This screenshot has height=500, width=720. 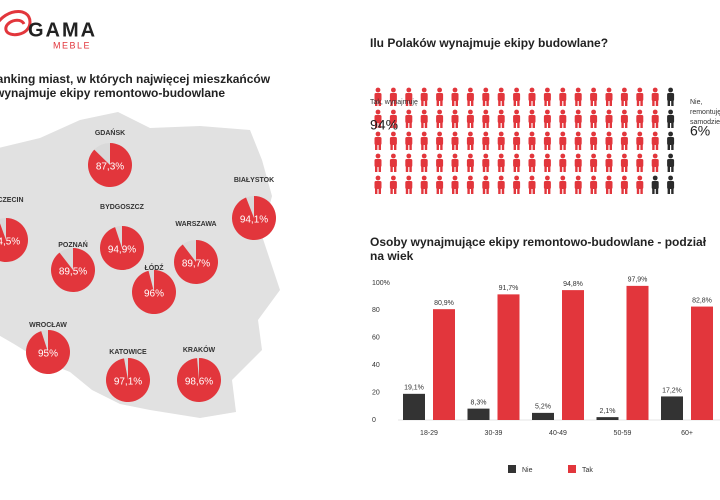 What do you see at coordinates (254, 180) in the screenshot?
I see `city-label: BIAŁYSTOK` at bounding box center [254, 180].